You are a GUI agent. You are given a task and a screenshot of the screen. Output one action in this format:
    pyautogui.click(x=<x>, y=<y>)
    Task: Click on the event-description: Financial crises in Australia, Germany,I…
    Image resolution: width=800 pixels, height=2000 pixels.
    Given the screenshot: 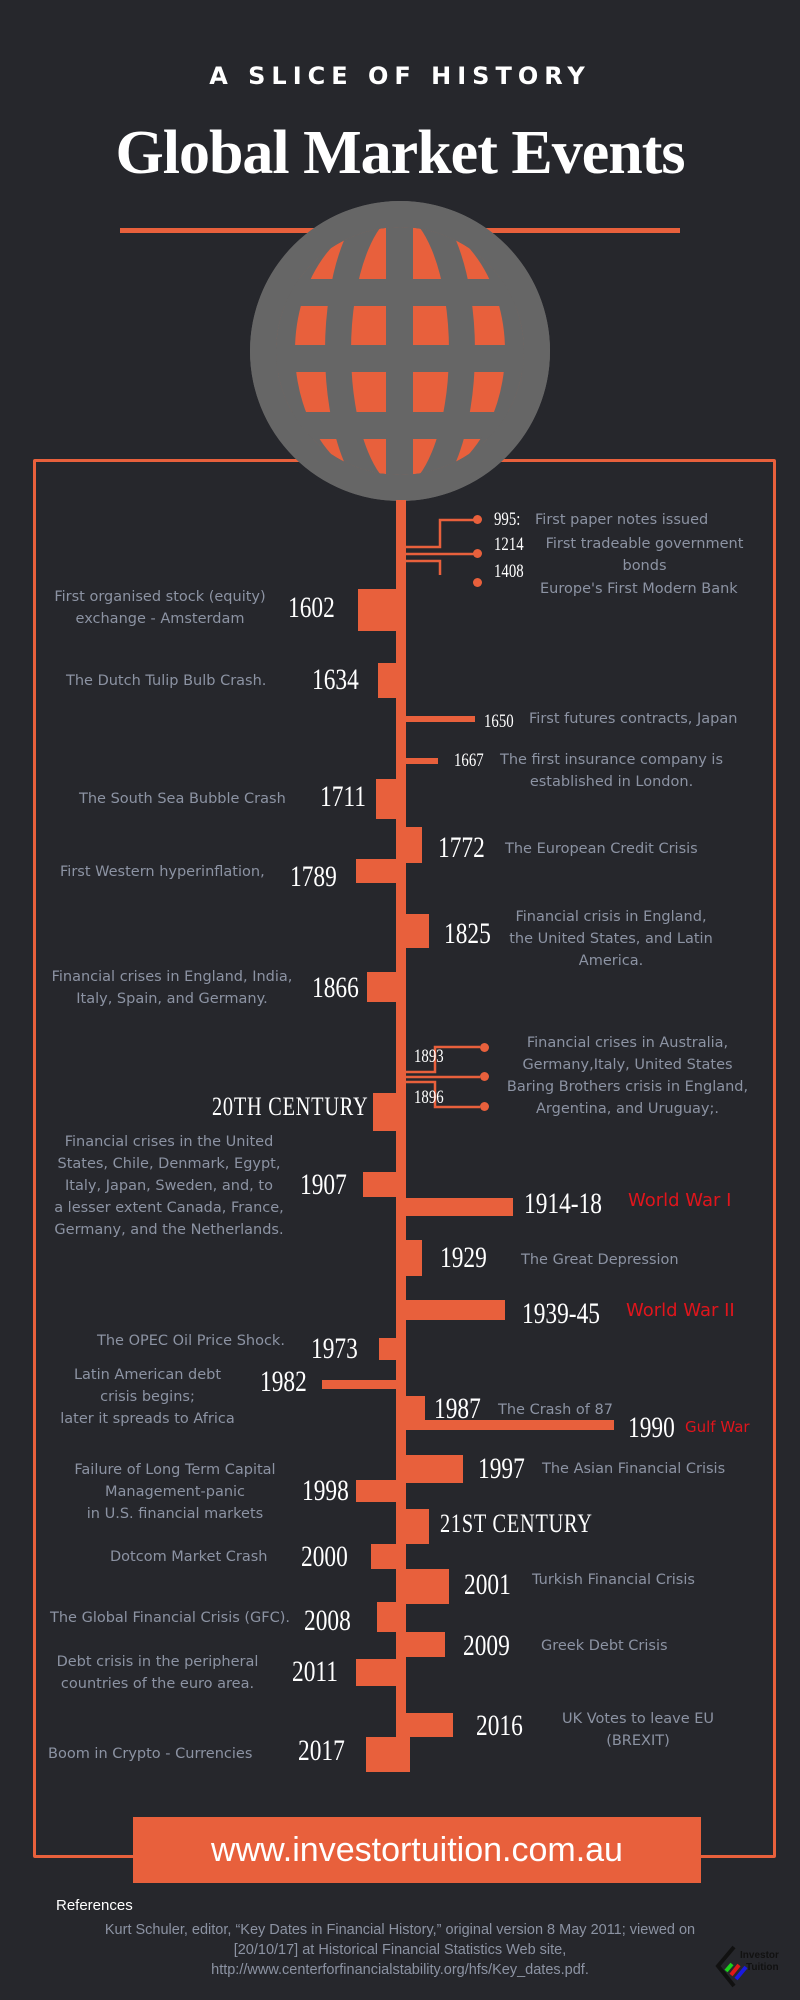 What is the action you would take?
    pyautogui.click(x=627, y=1076)
    